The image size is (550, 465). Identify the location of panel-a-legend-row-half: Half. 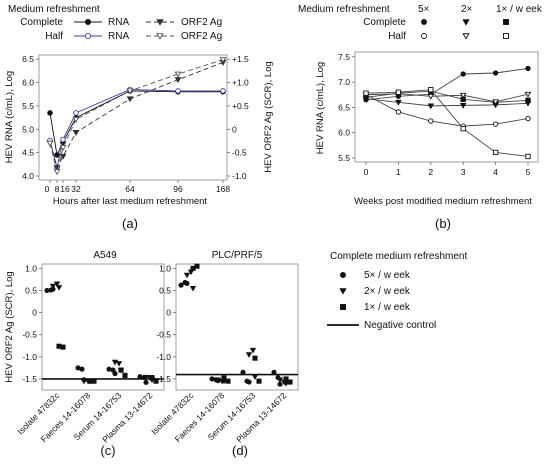
(54, 36).